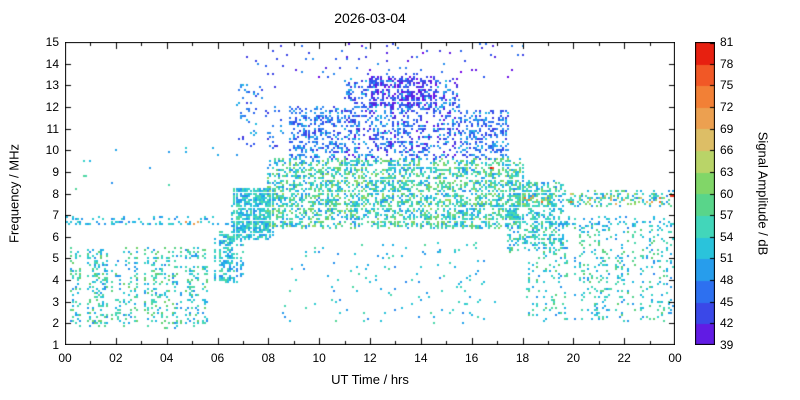 The width and height of the screenshot is (800, 400). I want to click on y-axis-label: Frequency / MHz, so click(14, 193).